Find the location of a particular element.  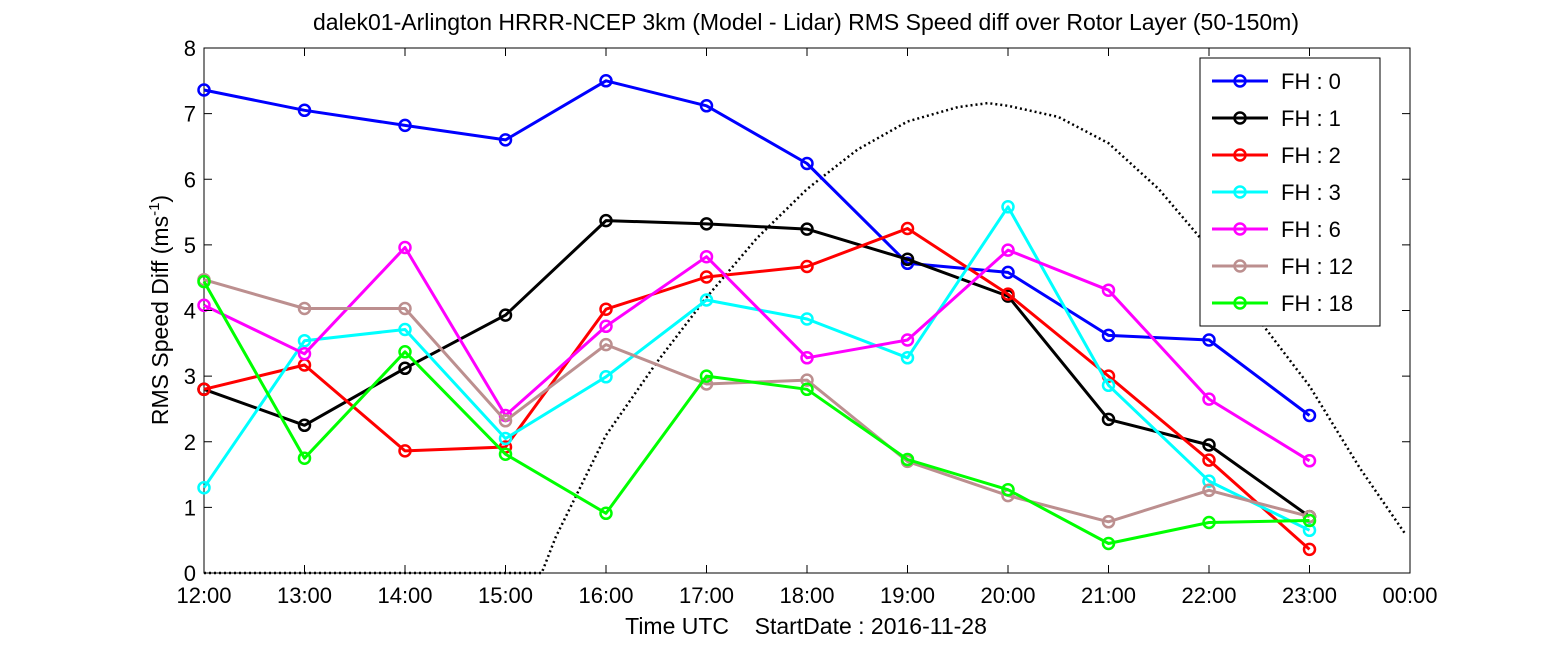

x-tick-label: 16:00 is located at coordinates (605, 595).